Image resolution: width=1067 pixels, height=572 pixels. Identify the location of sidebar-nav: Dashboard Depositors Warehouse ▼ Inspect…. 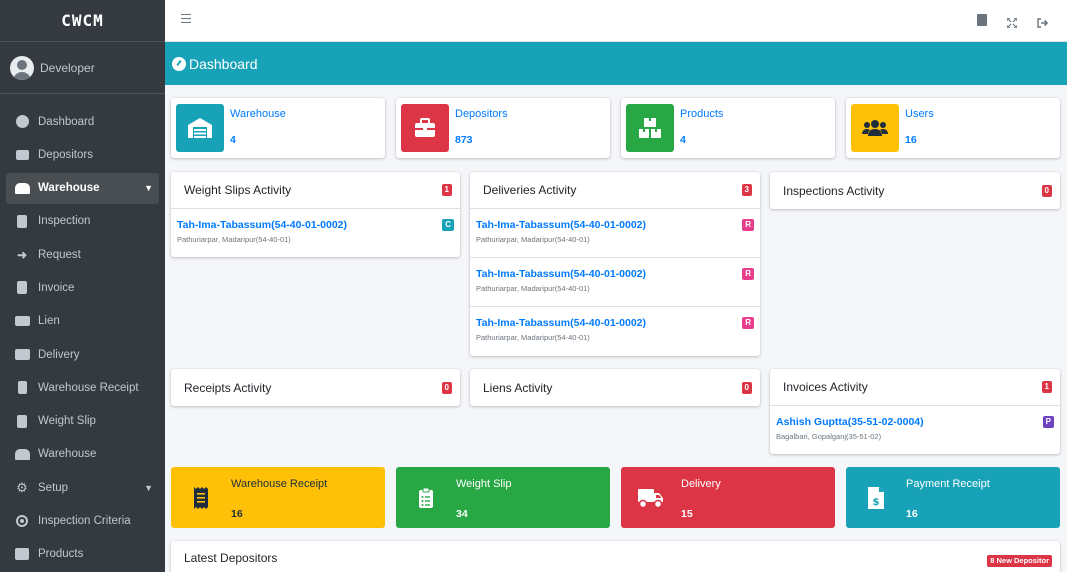
(82, 338).